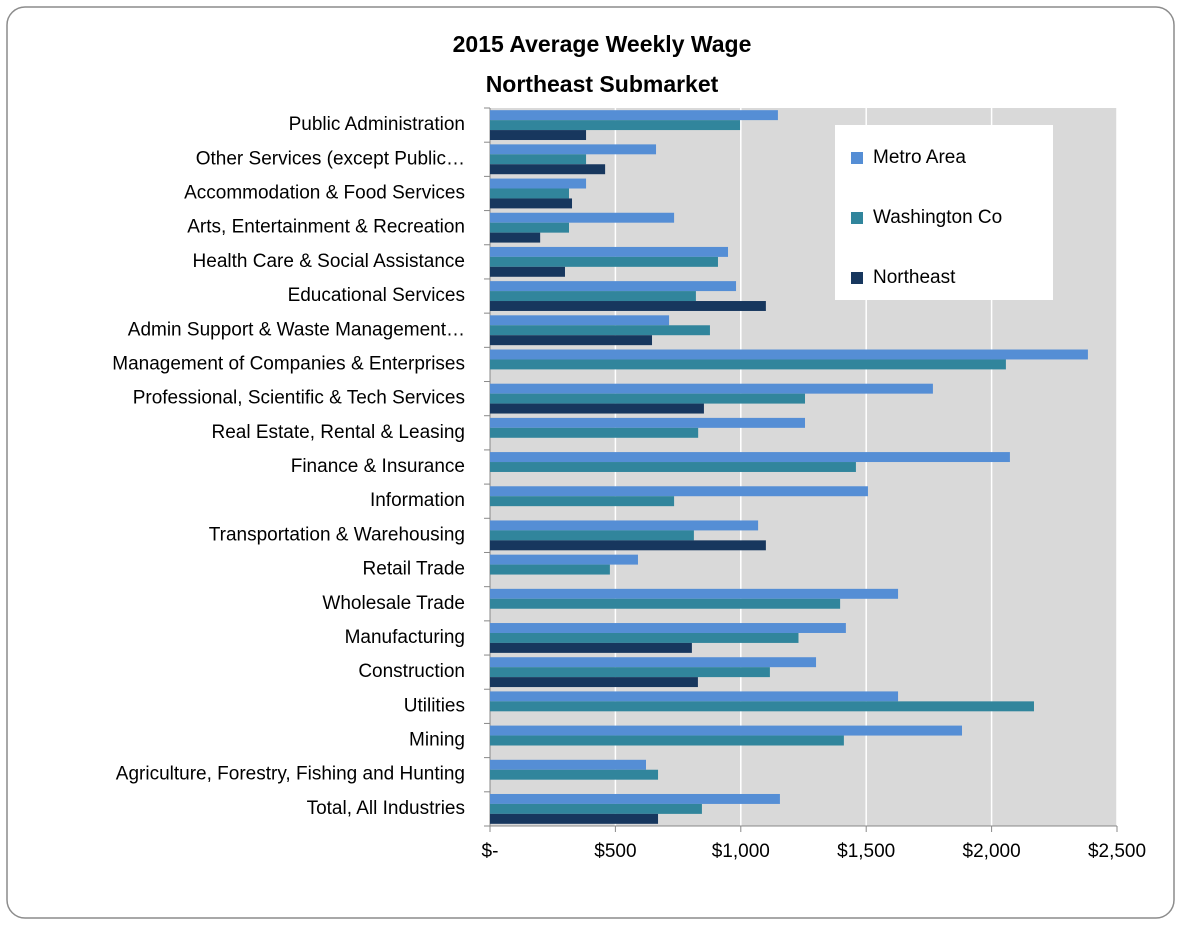 Image resolution: width=1181 pixels, height=930 pixels. What do you see at coordinates (288, 363) in the screenshot?
I see `y-tick-label: Management of Companies & Enterprises` at bounding box center [288, 363].